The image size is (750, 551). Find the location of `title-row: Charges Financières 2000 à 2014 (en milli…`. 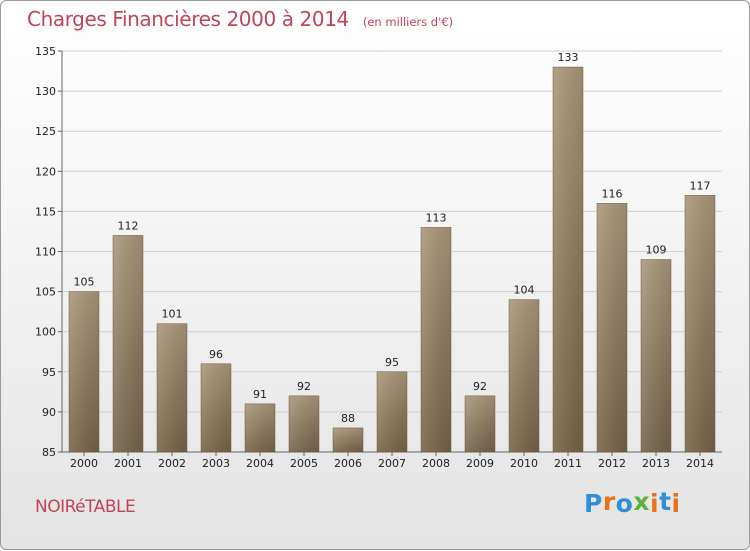

title-row: Charges Financières 2000 à 2014 (en milli… is located at coordinates (240, 19).